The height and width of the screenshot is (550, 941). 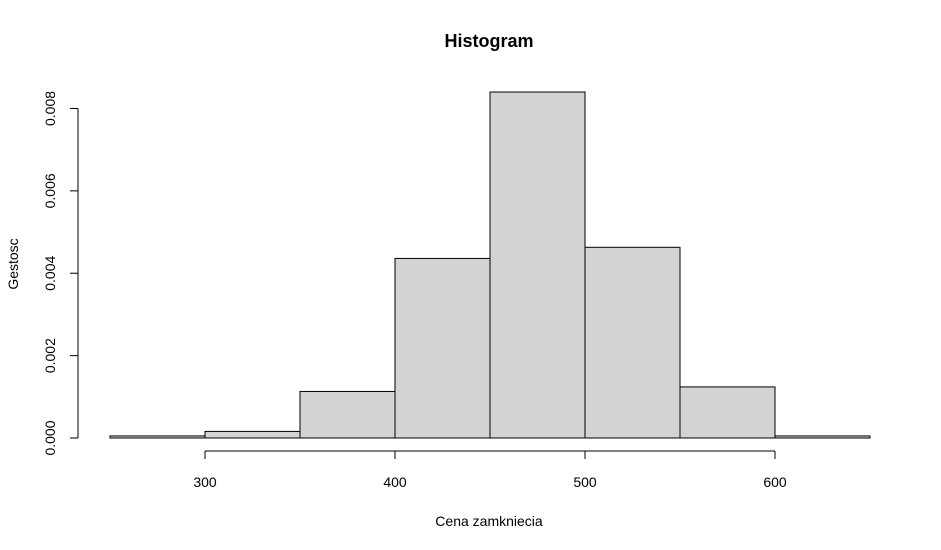 What do you see at coordinates (50, 355) in the screenshot?
I see `y-tick-label-1: 0.002` at bounding box center [50, 355].